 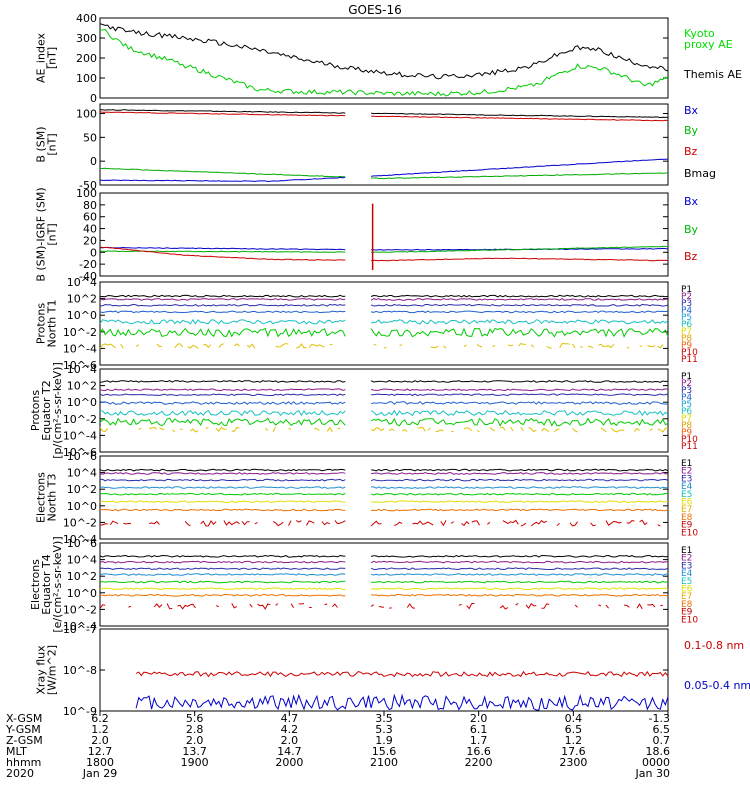 What do you see at coordinates (656, 762) in the screenshot?
I see `x-axis-cell: 0000` at bounding box center [656, 762].